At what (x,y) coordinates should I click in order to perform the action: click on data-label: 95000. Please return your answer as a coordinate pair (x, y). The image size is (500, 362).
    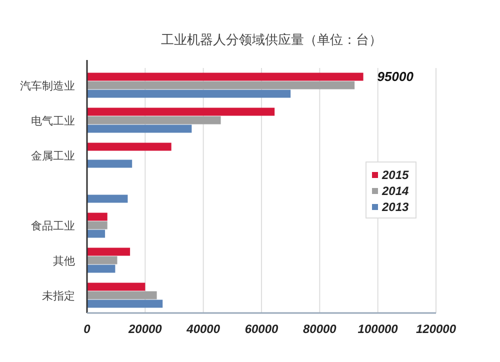
    Looking at the image, I should click on (395, 76).